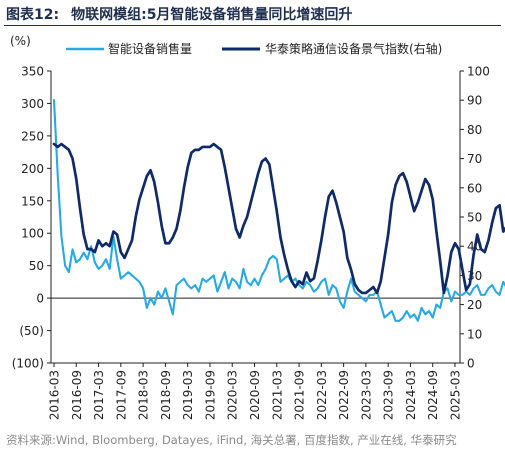  What do you see at coordinates (252, 25) in the screenshot?
I see `title-rule` at bounding box center [252, 25].